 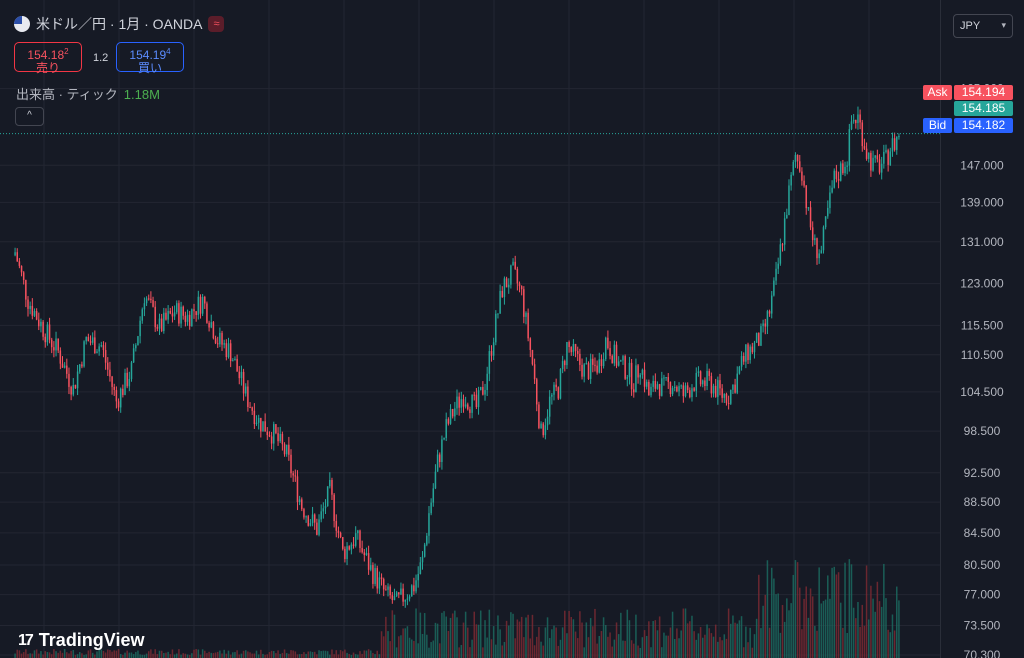 What do you see at coordinates (29, 116) in the screenshot?
I see `collapse-legend-button: ^` at bounding box center [29, 116].